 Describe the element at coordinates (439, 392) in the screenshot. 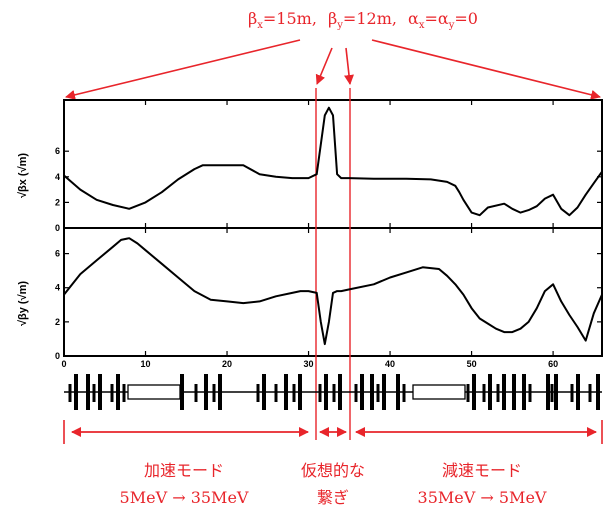

I see `decel-cavity` at that location.